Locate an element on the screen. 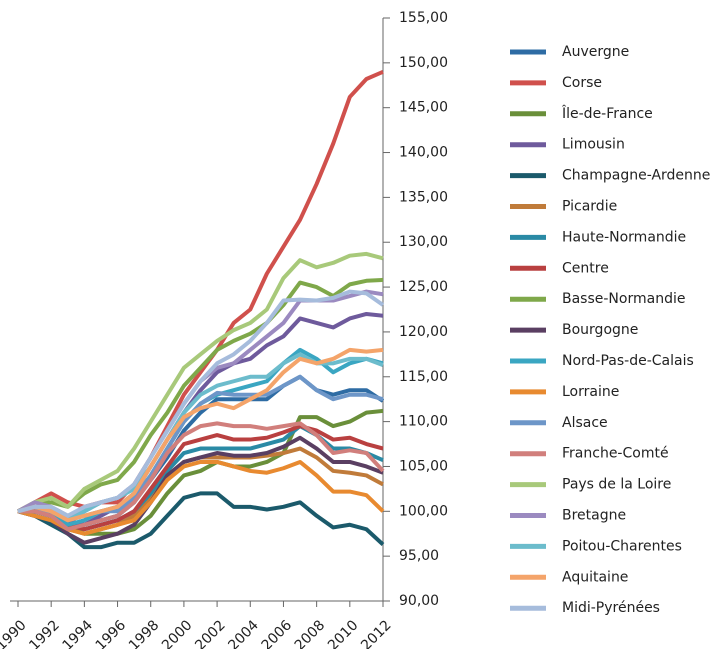 The height and width of the screenshot is (649, 723). y-tick-label: 130,00 is located at coordinates (423, 242).